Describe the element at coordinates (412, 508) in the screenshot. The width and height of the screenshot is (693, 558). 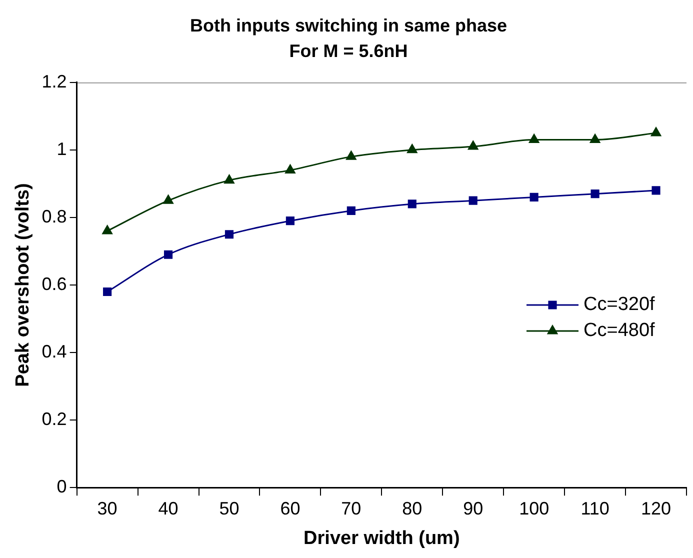
I see `x-tick-label: 80` at that location.